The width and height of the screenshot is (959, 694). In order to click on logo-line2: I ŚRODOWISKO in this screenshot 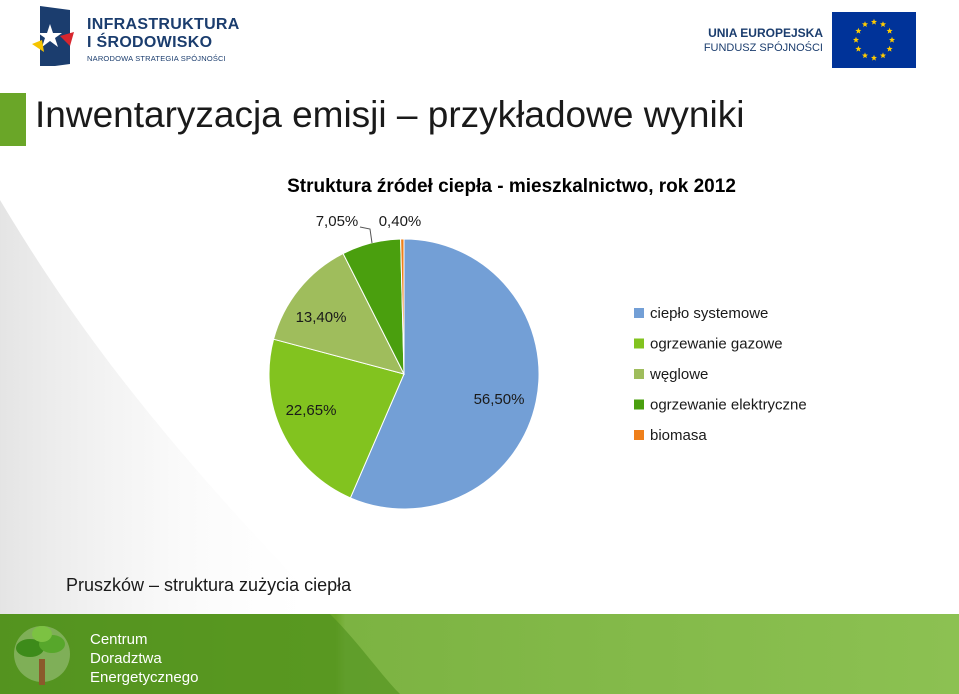, I will do `click(150, 42)`.